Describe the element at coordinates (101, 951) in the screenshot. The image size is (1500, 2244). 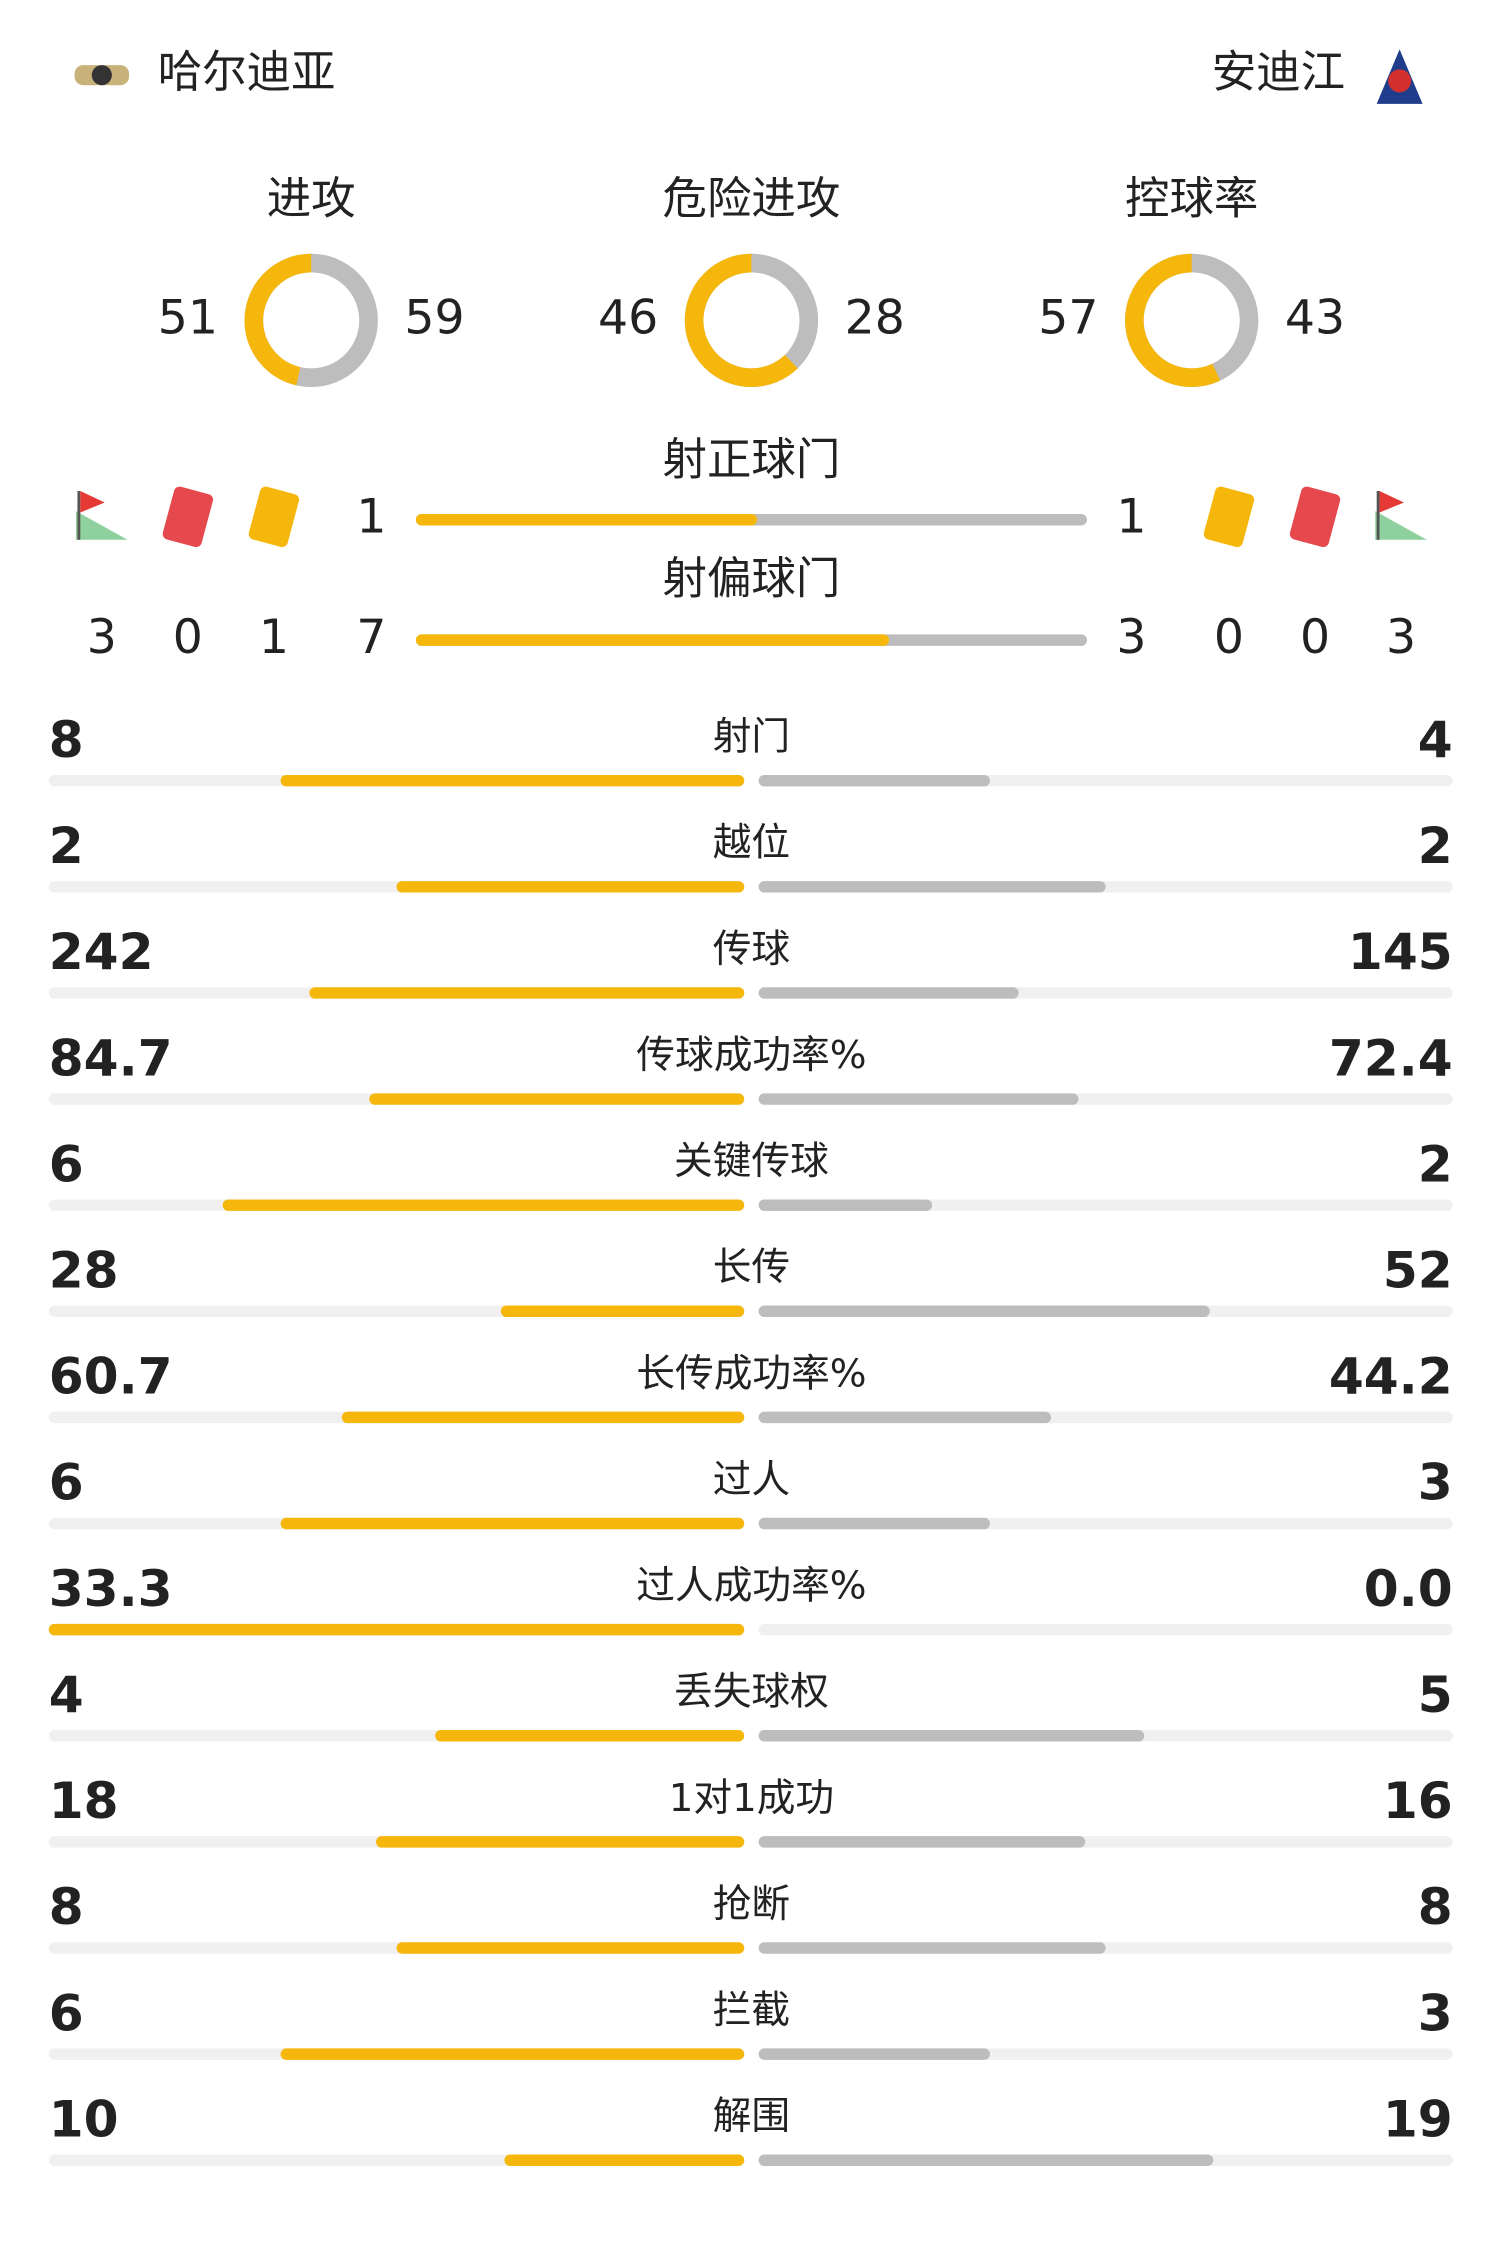
I see `home-value: 242` at that location.